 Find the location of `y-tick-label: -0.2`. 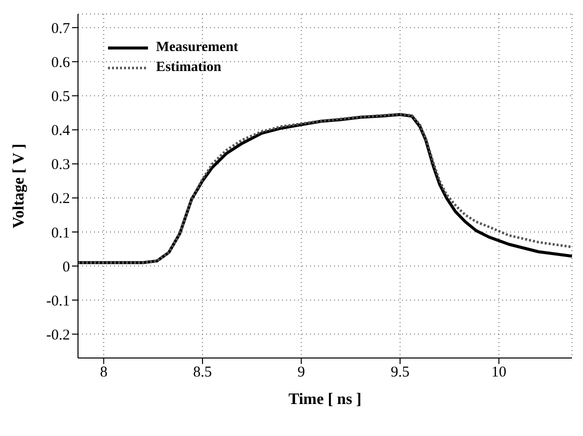

y-tick-label: -0.2 is located at coordinates (58, 335).